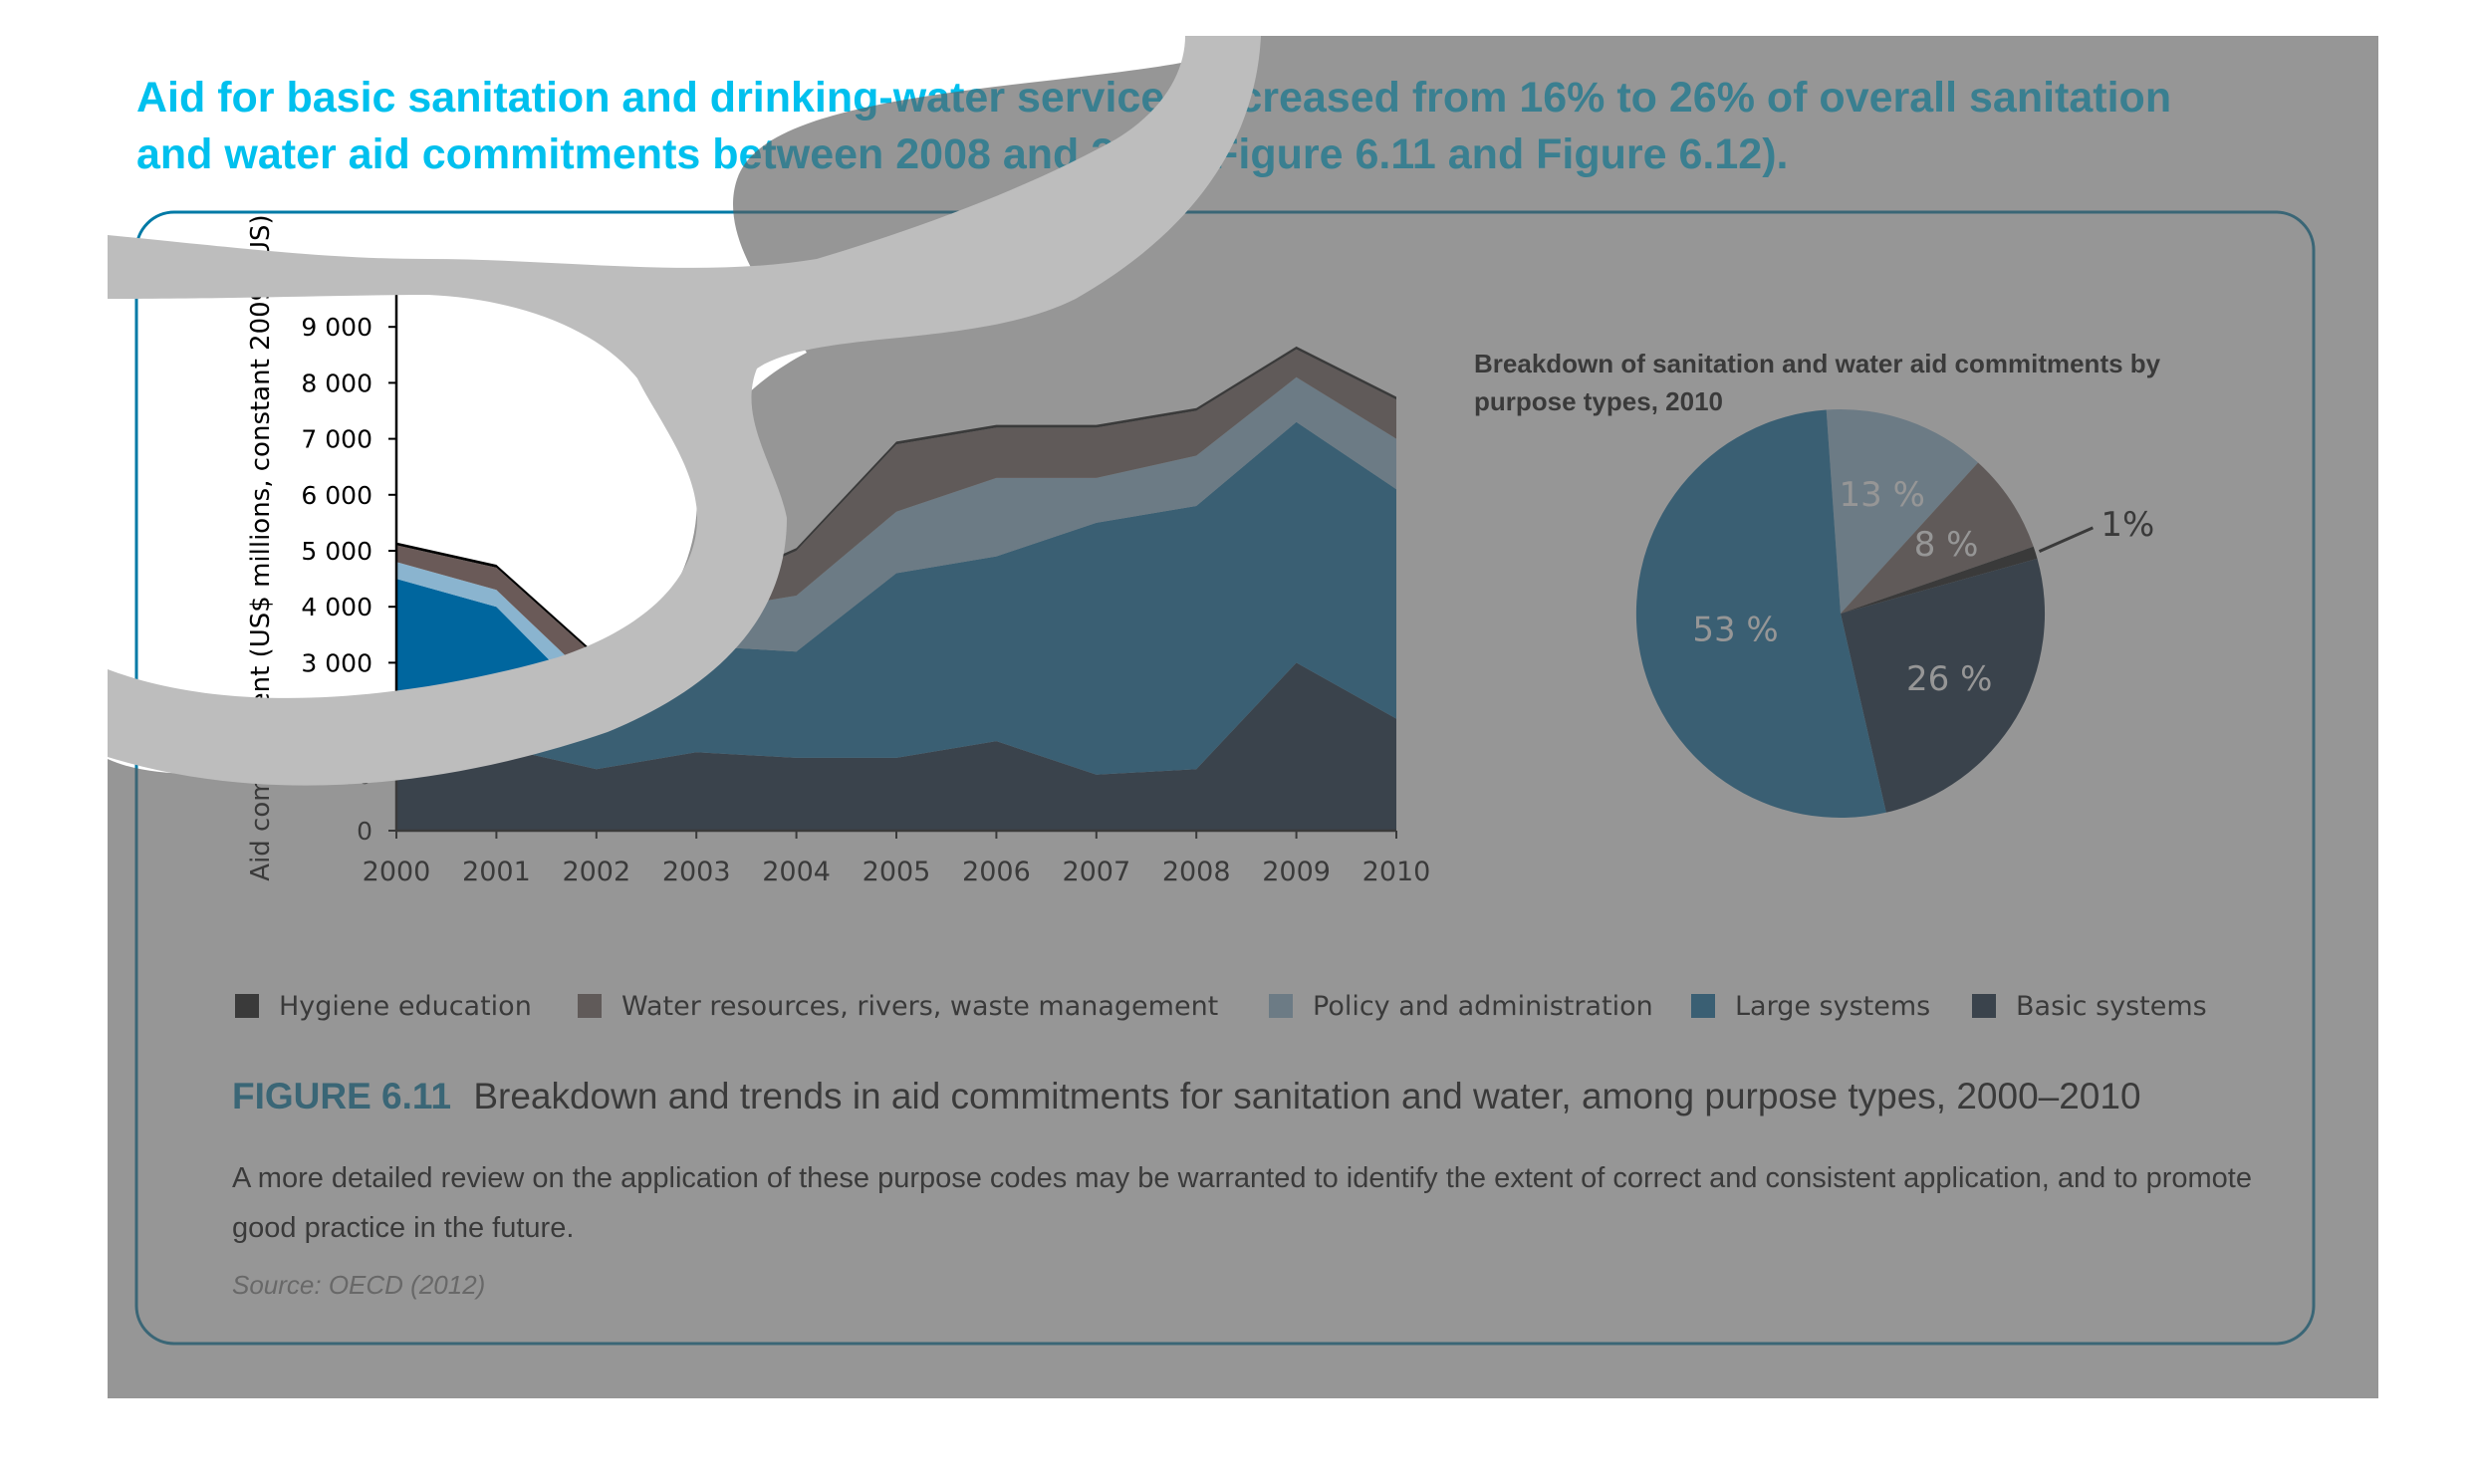 This screenshot has width=2472, height=1484. What do you see at coordinates (2066, 539) in the screenshot?
I see `pie-leader-line` at bounding box center [2066, 539].